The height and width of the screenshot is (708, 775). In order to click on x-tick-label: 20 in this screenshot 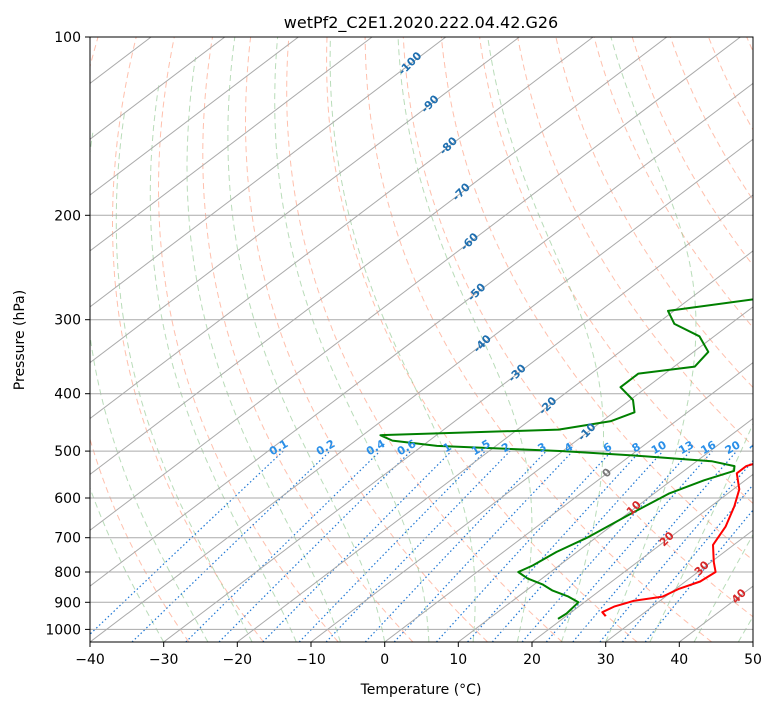, I will do `click(532, 660)`.